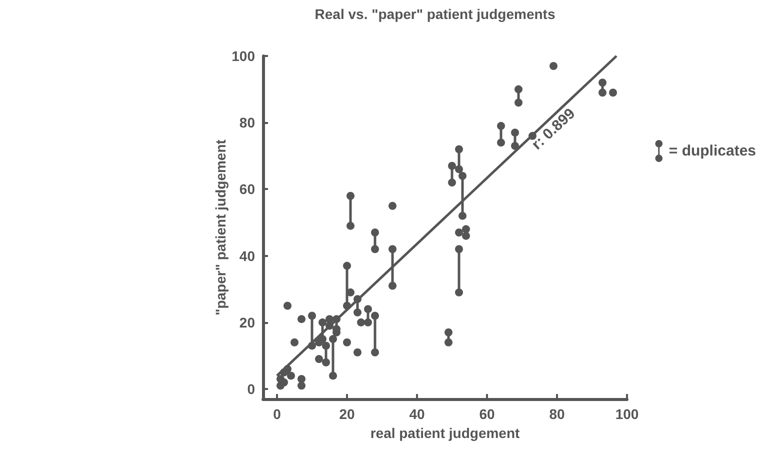 This screenshot has height=449, width=765. I want to click on y-axis-title: "paper" patient judgement, so click(220, 227).